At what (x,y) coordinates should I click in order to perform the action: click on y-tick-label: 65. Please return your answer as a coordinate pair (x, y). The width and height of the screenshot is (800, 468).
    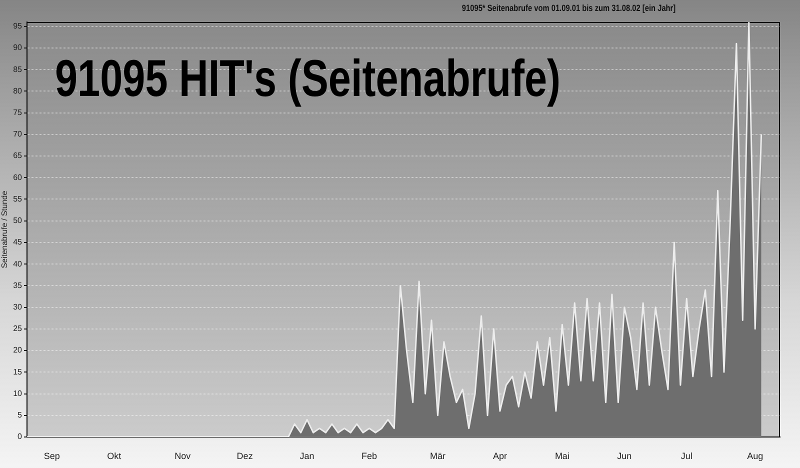
    Looking at the image, I should click on (18, 155).